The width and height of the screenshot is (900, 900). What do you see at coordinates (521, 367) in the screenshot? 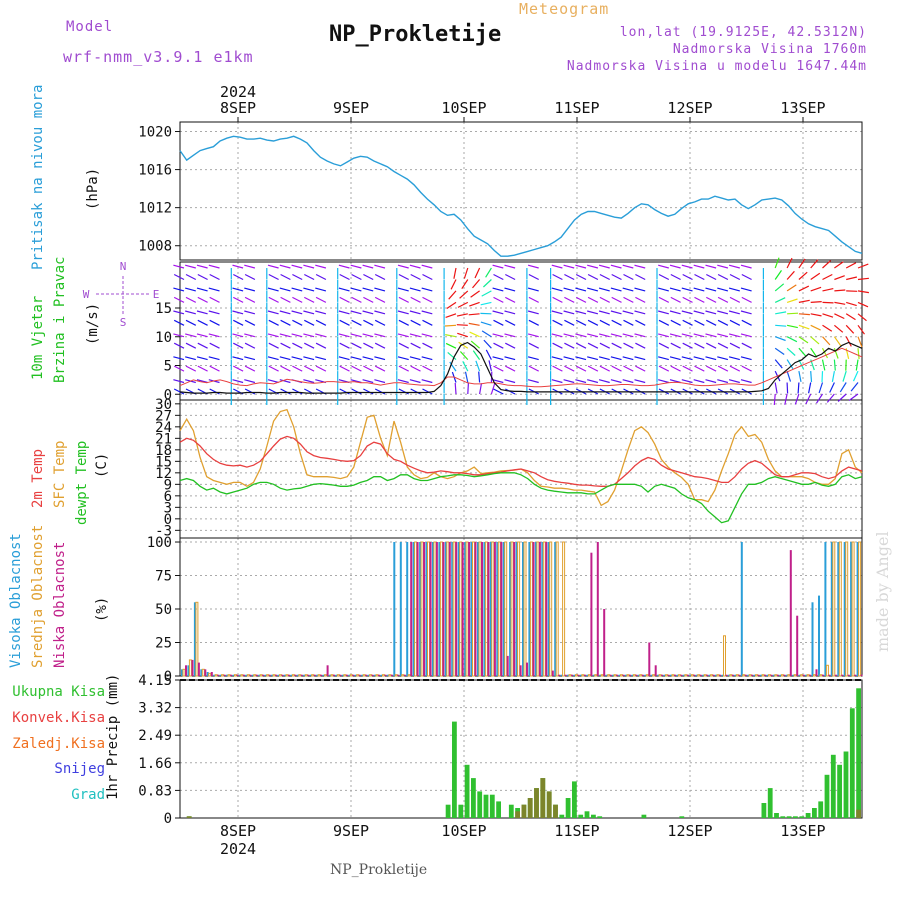
I see `gust-line` at bounding box center [521, 367].